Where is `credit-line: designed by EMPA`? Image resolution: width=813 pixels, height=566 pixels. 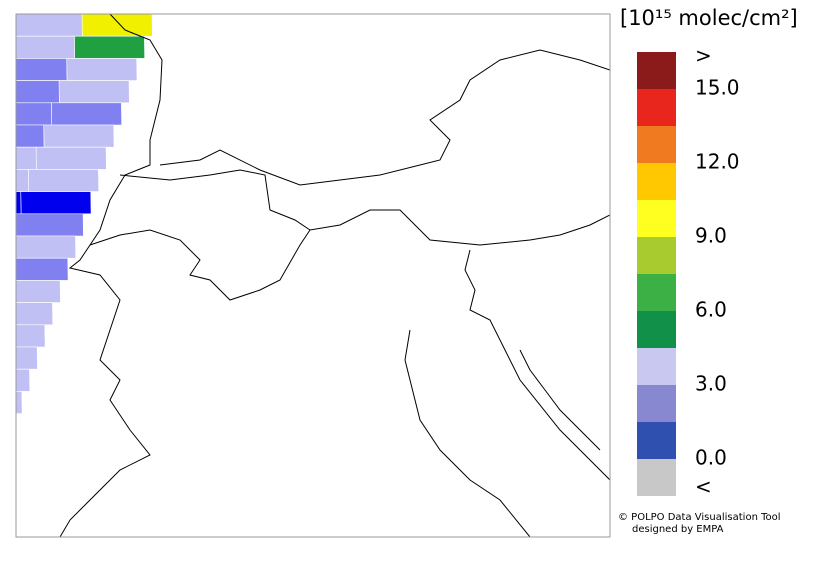
credit-line: designed by EMPA is located at coordinates (678, 529).